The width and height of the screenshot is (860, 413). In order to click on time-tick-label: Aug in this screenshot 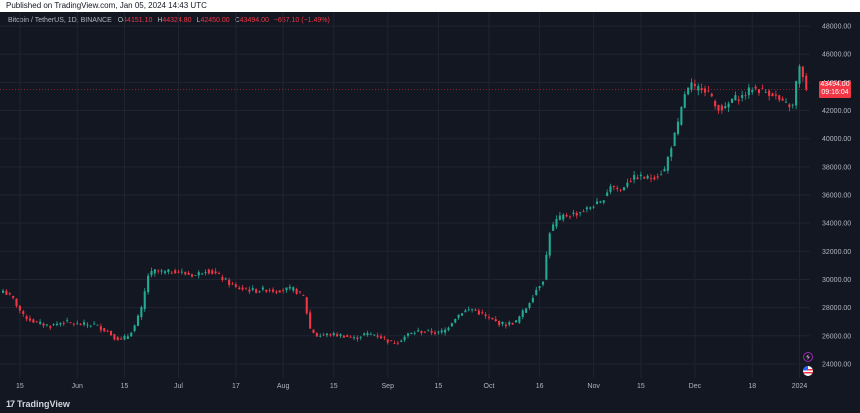, I will do `click(283, 386)`.